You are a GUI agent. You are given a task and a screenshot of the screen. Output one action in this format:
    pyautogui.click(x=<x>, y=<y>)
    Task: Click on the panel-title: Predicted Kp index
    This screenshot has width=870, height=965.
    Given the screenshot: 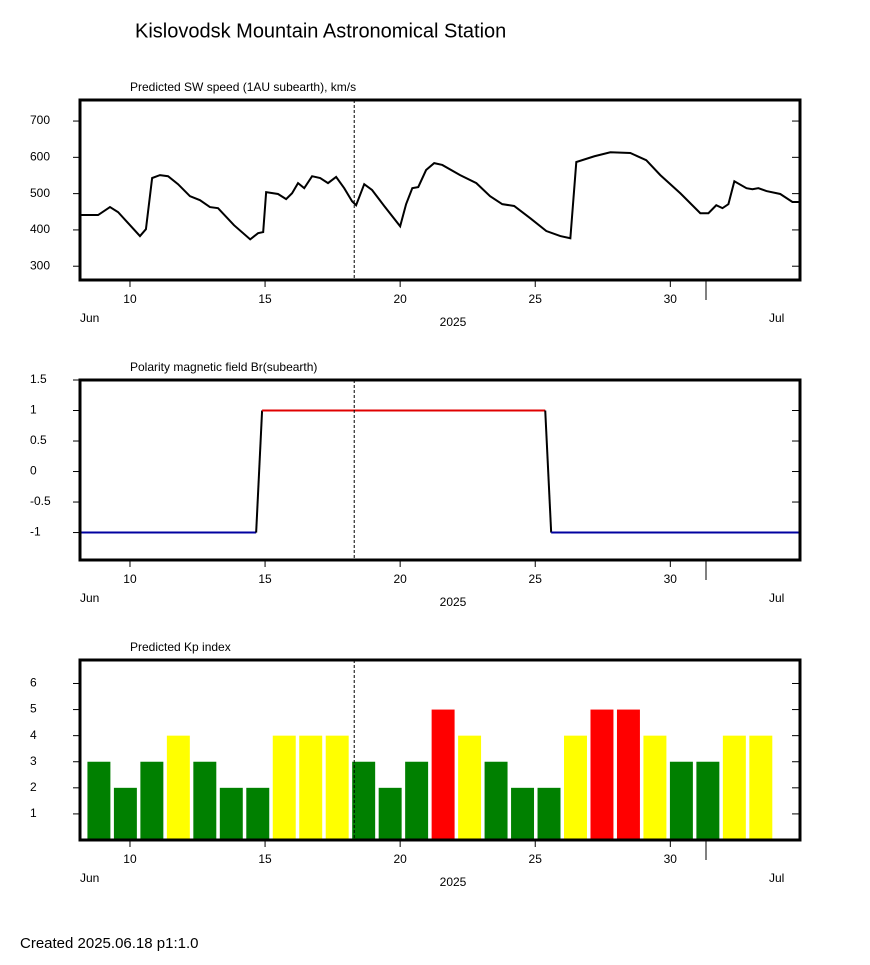 What is the action you would take?
    pyautogui.click(x=180, y=647)
    